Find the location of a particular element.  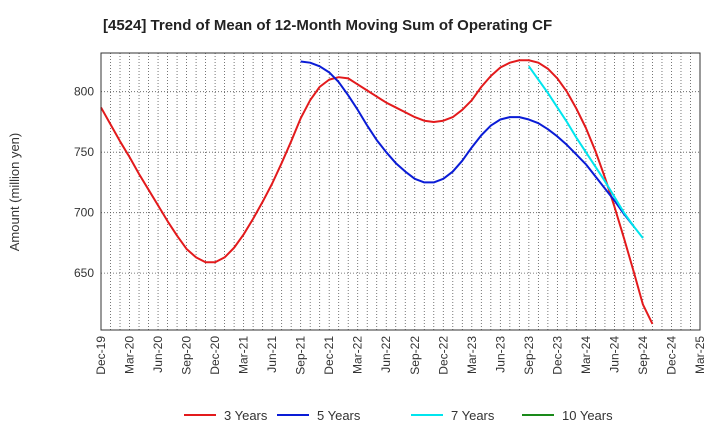

x-tick-label: Mar-21 is located at coordinates (244, 355).